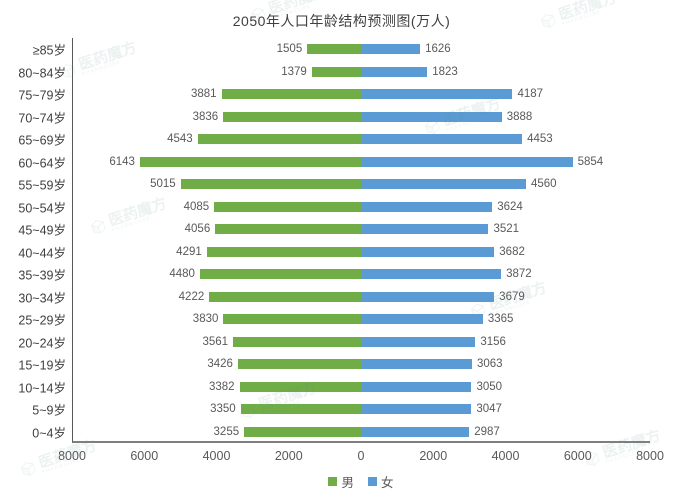 Image resolution: width=683 pixels, height=497 pixels. I want to click on legend-item-female: 女, so click(381, 481).